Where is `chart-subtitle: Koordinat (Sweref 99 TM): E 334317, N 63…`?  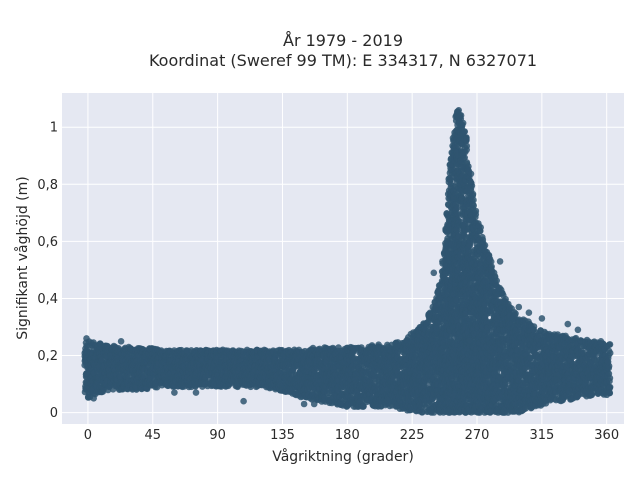 chart-subtitle: Koordinat (Sweref 99 TM): E 334317, N 63… is located at coordinates (343, 60).